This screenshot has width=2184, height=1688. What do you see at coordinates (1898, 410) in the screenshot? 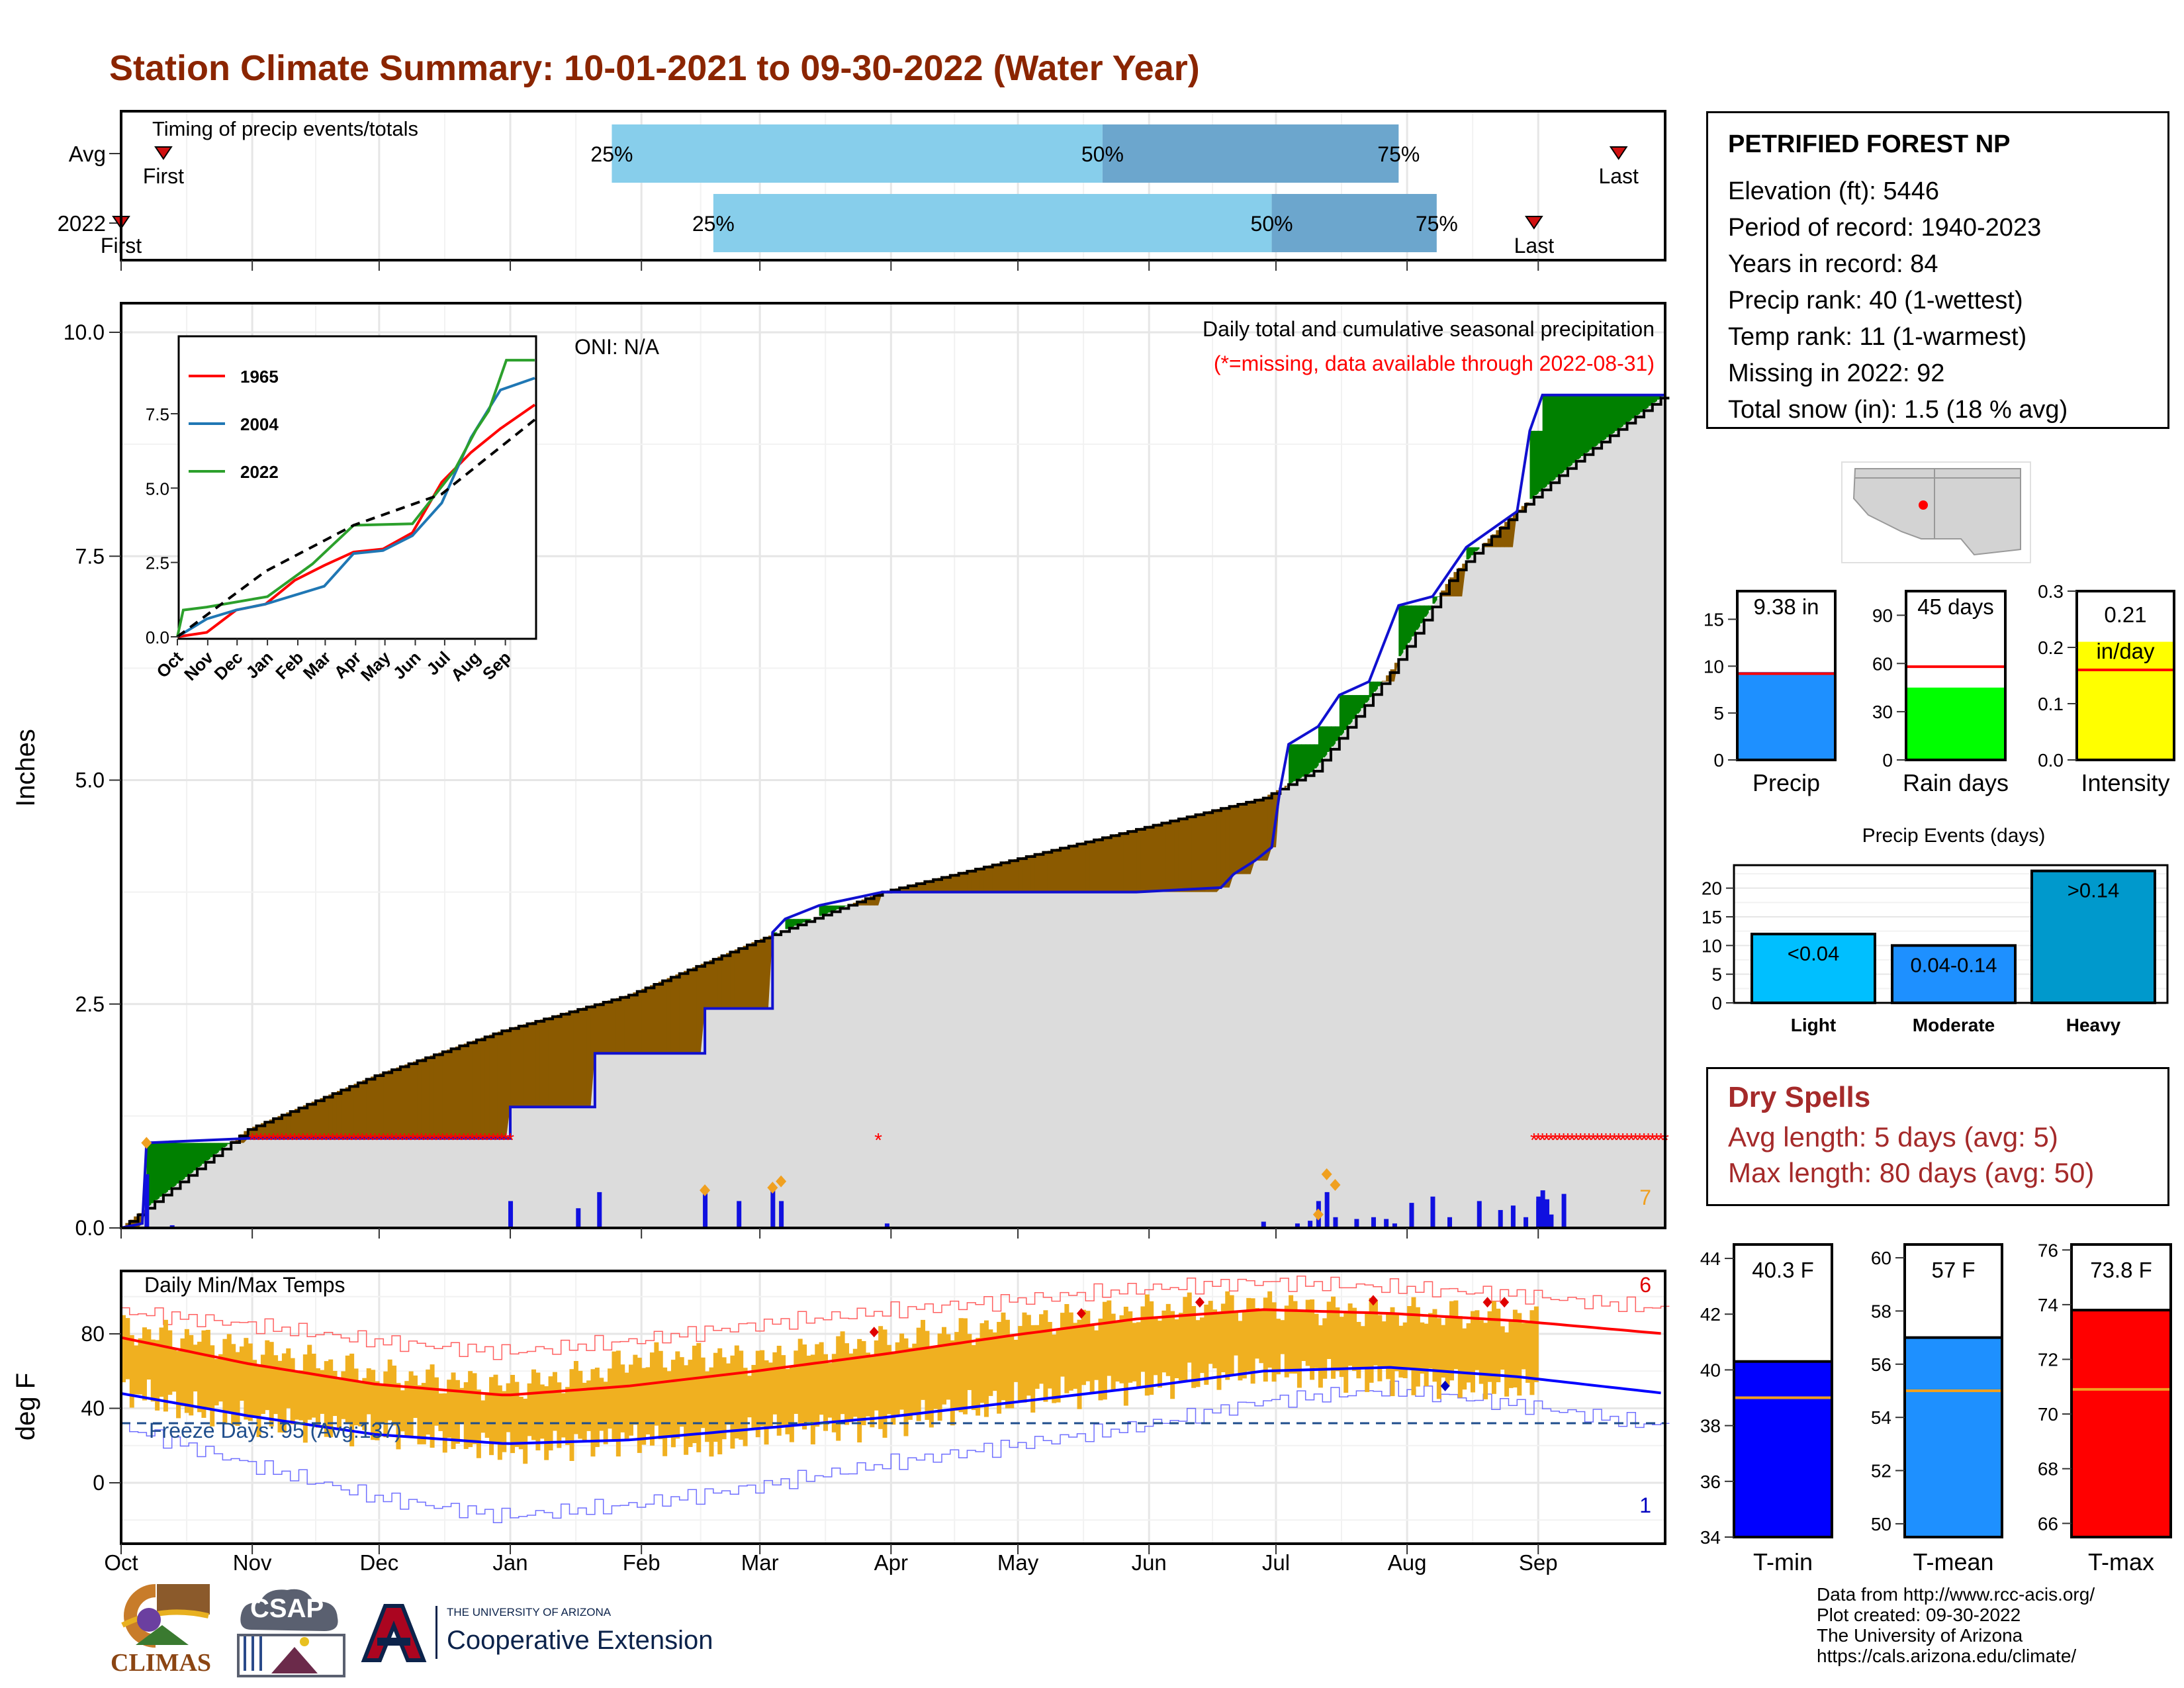
I see `station-line: Total snow (in): 1.5 (18 % avg)` at bounding box center [1898, 410].